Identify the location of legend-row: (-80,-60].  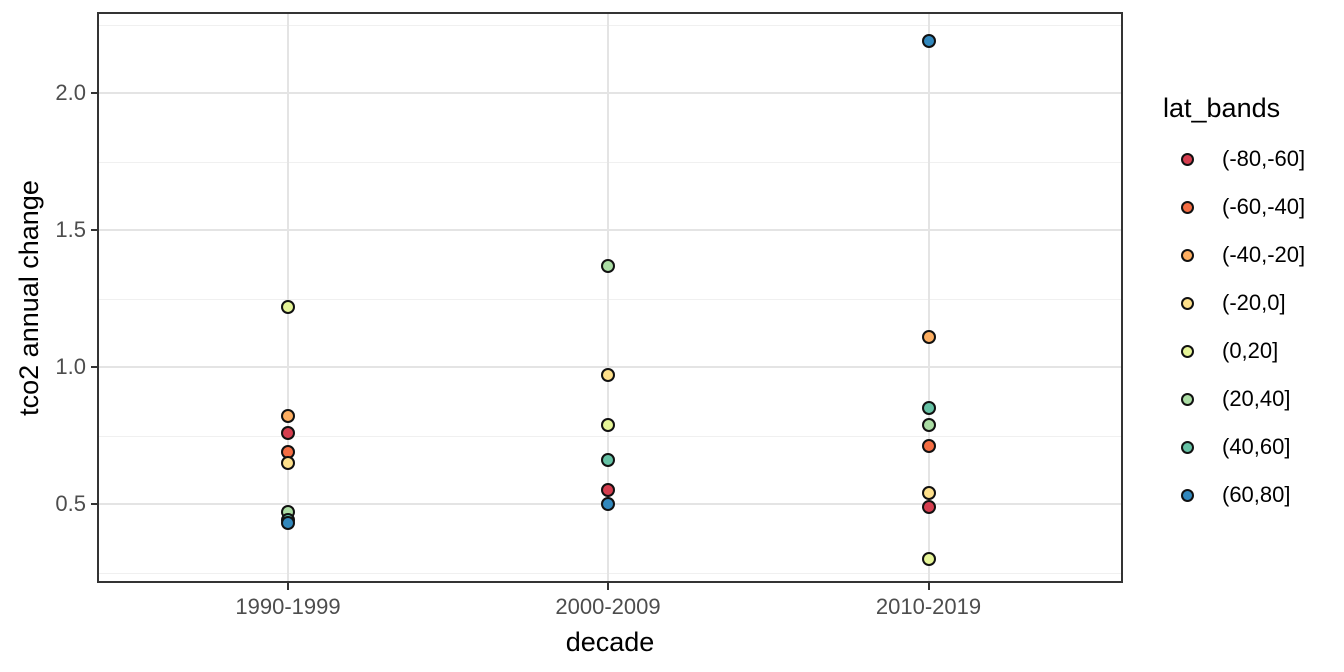
(1247, 159).